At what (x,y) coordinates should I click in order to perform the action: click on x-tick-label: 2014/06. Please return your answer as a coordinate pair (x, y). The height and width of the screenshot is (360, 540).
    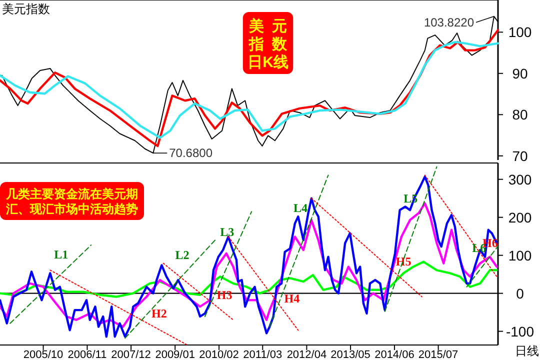
    Looking at the image, I should click on (394, 354).